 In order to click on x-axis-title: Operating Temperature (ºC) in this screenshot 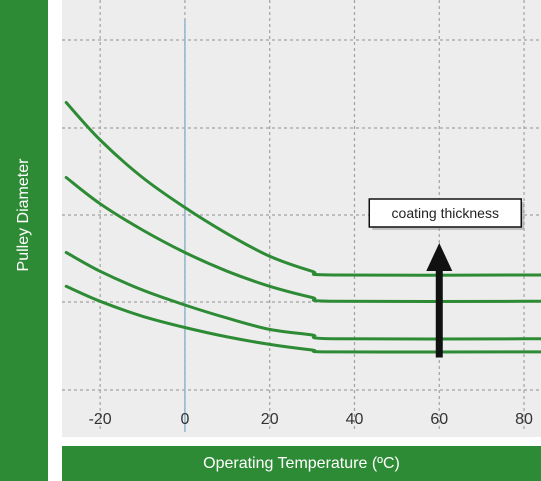, I will do `click(301, 463)`.